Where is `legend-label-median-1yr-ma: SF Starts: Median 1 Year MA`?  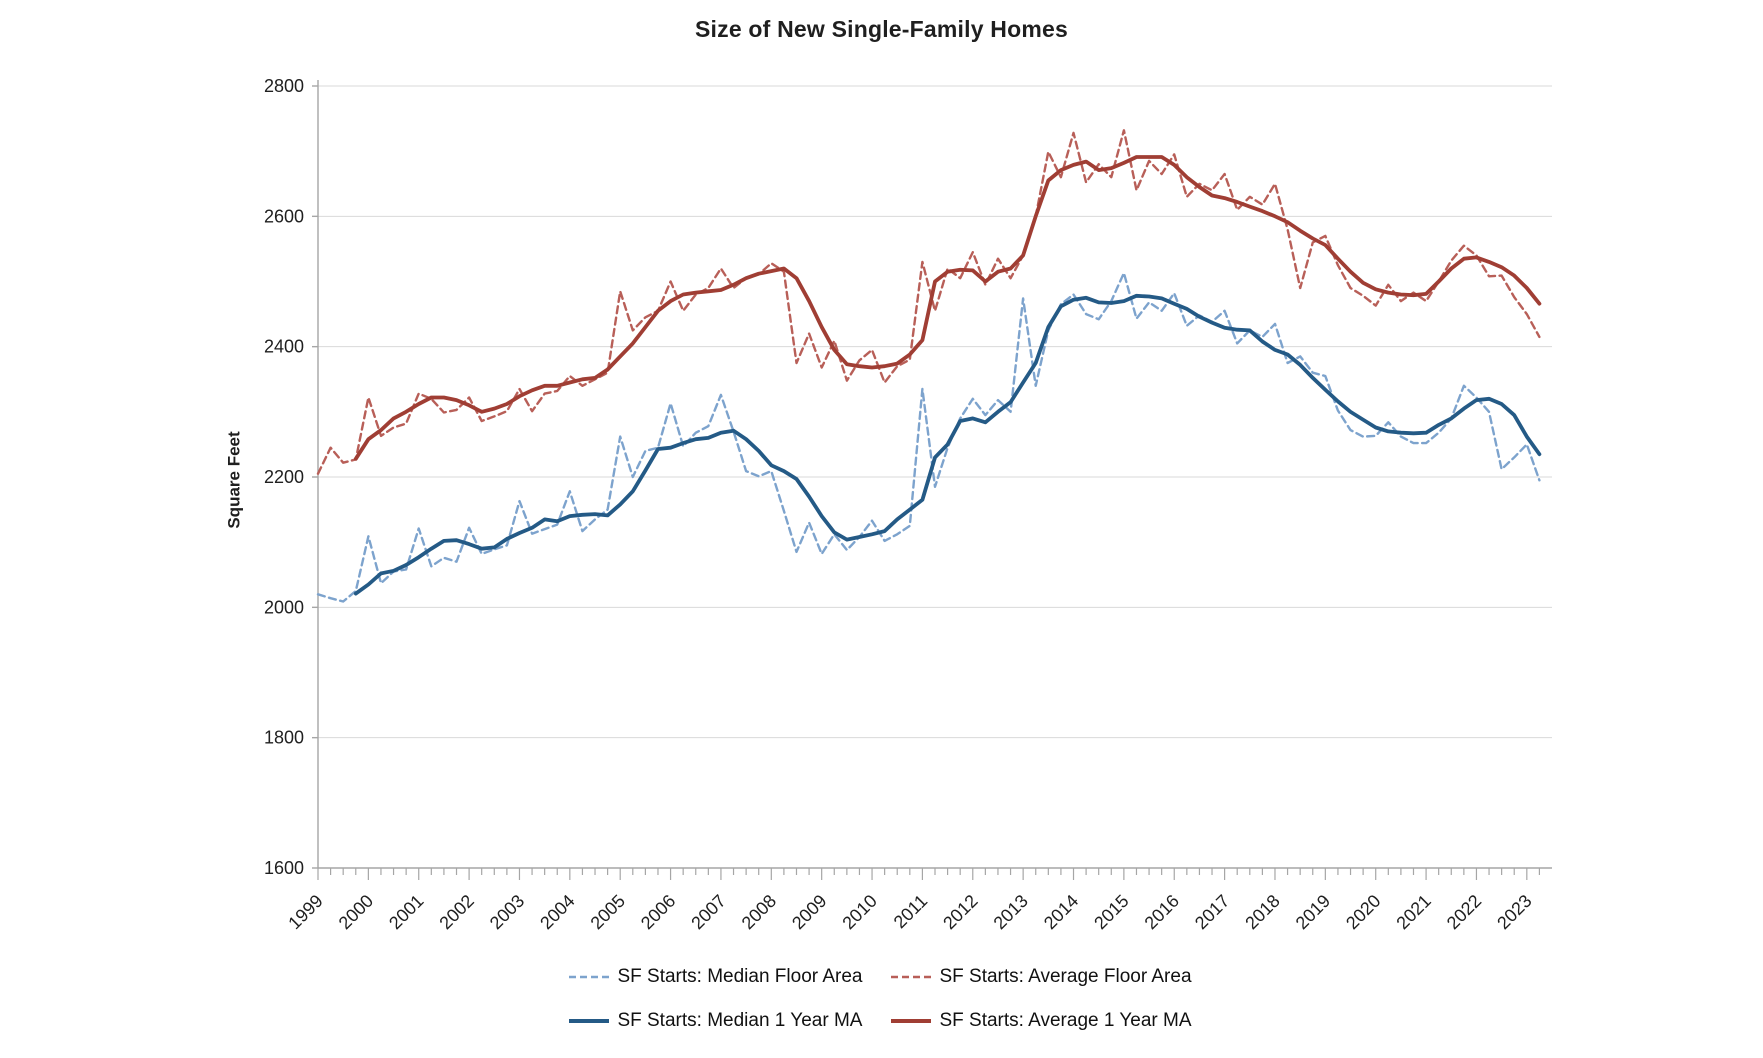 legend-label-median-1yr-ma: SF Starts: Median 1 Year MA is located at coordinates (740, 1020).